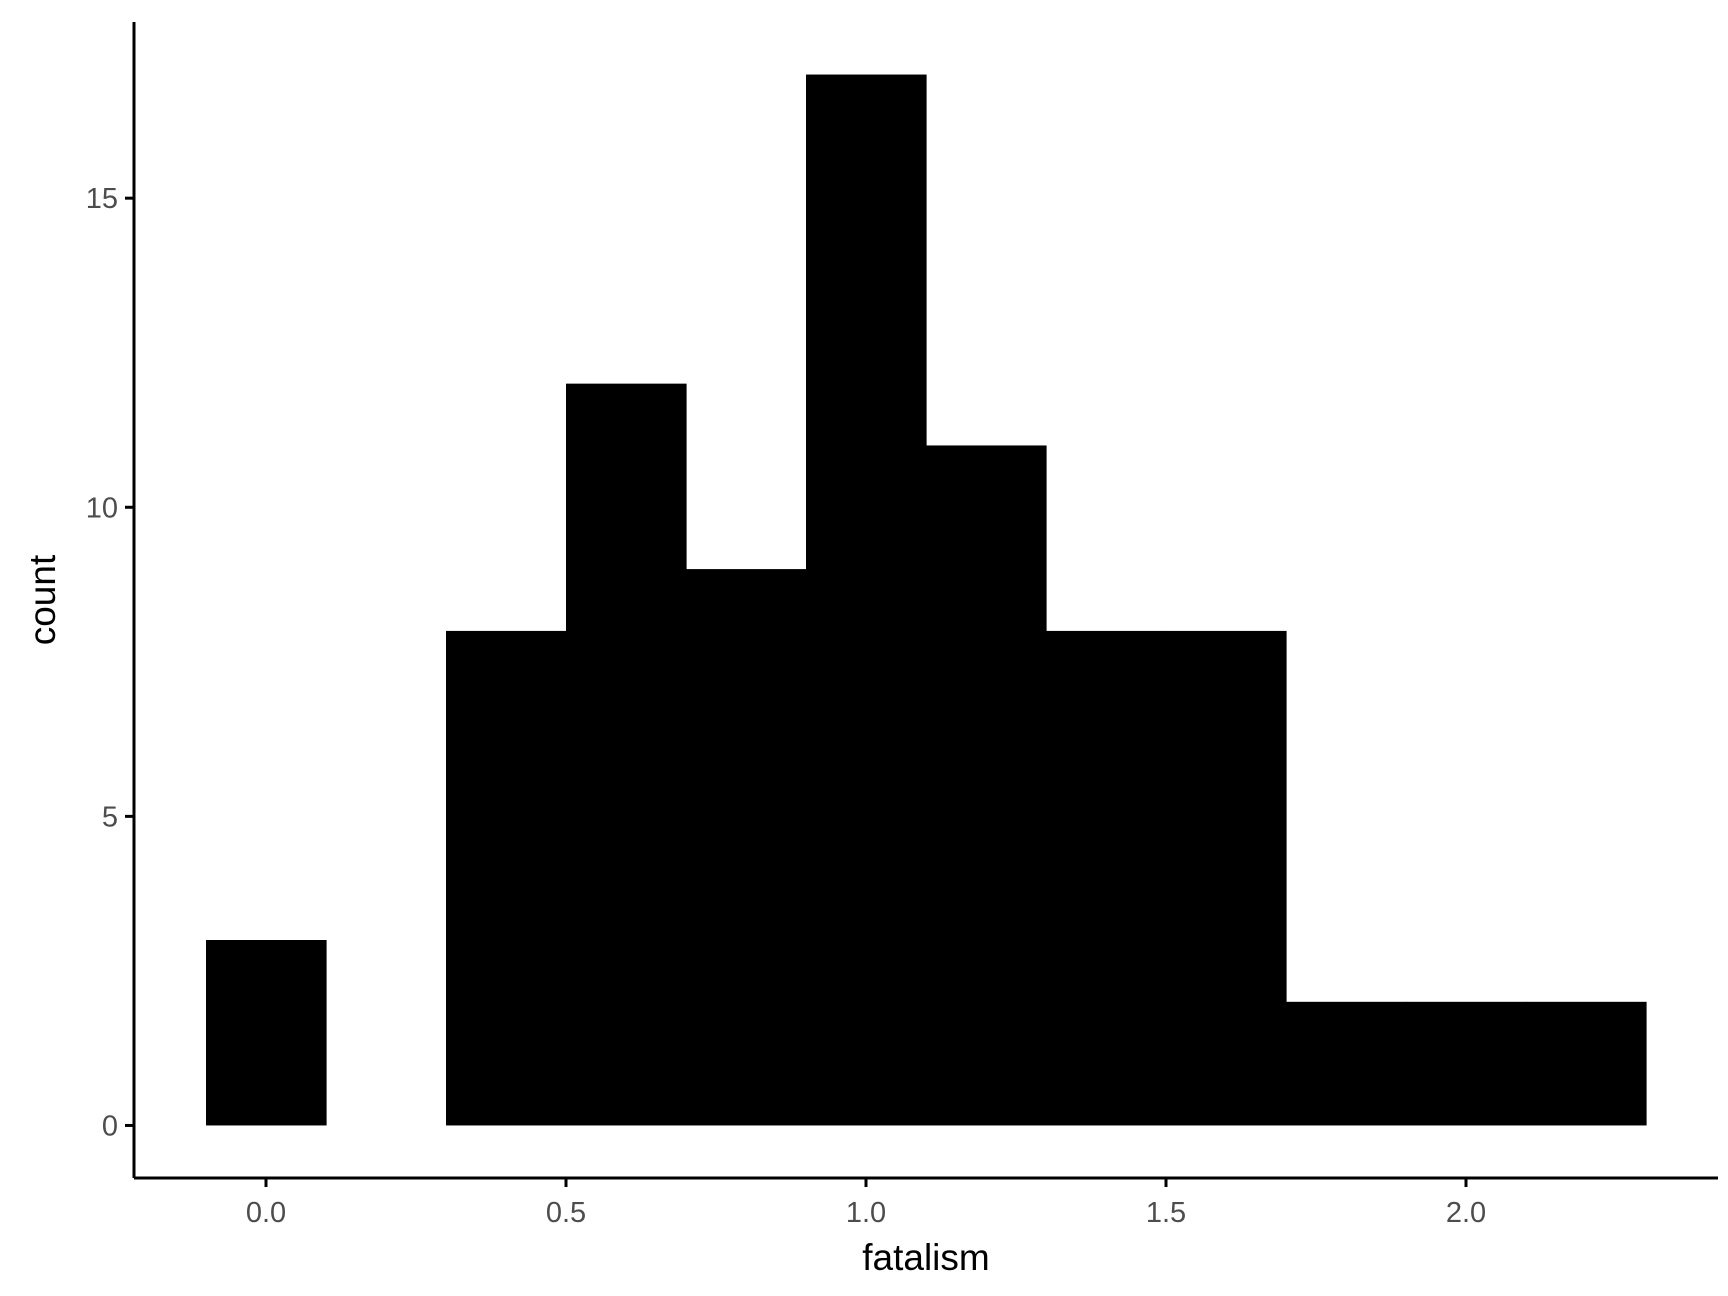  Describe the element at coordinates (110, 817) in the screenshot. I see `y-tick-label: 5` at that location.